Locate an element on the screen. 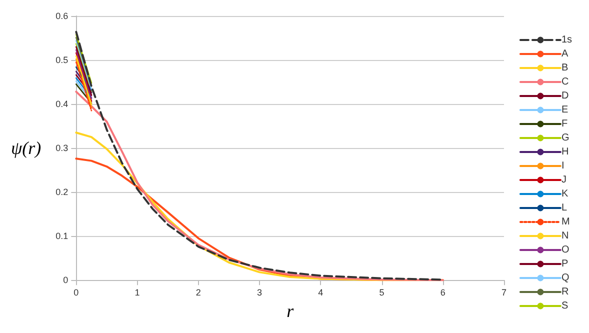  x-tick-label: 4 is located at coordinates (321, 293).